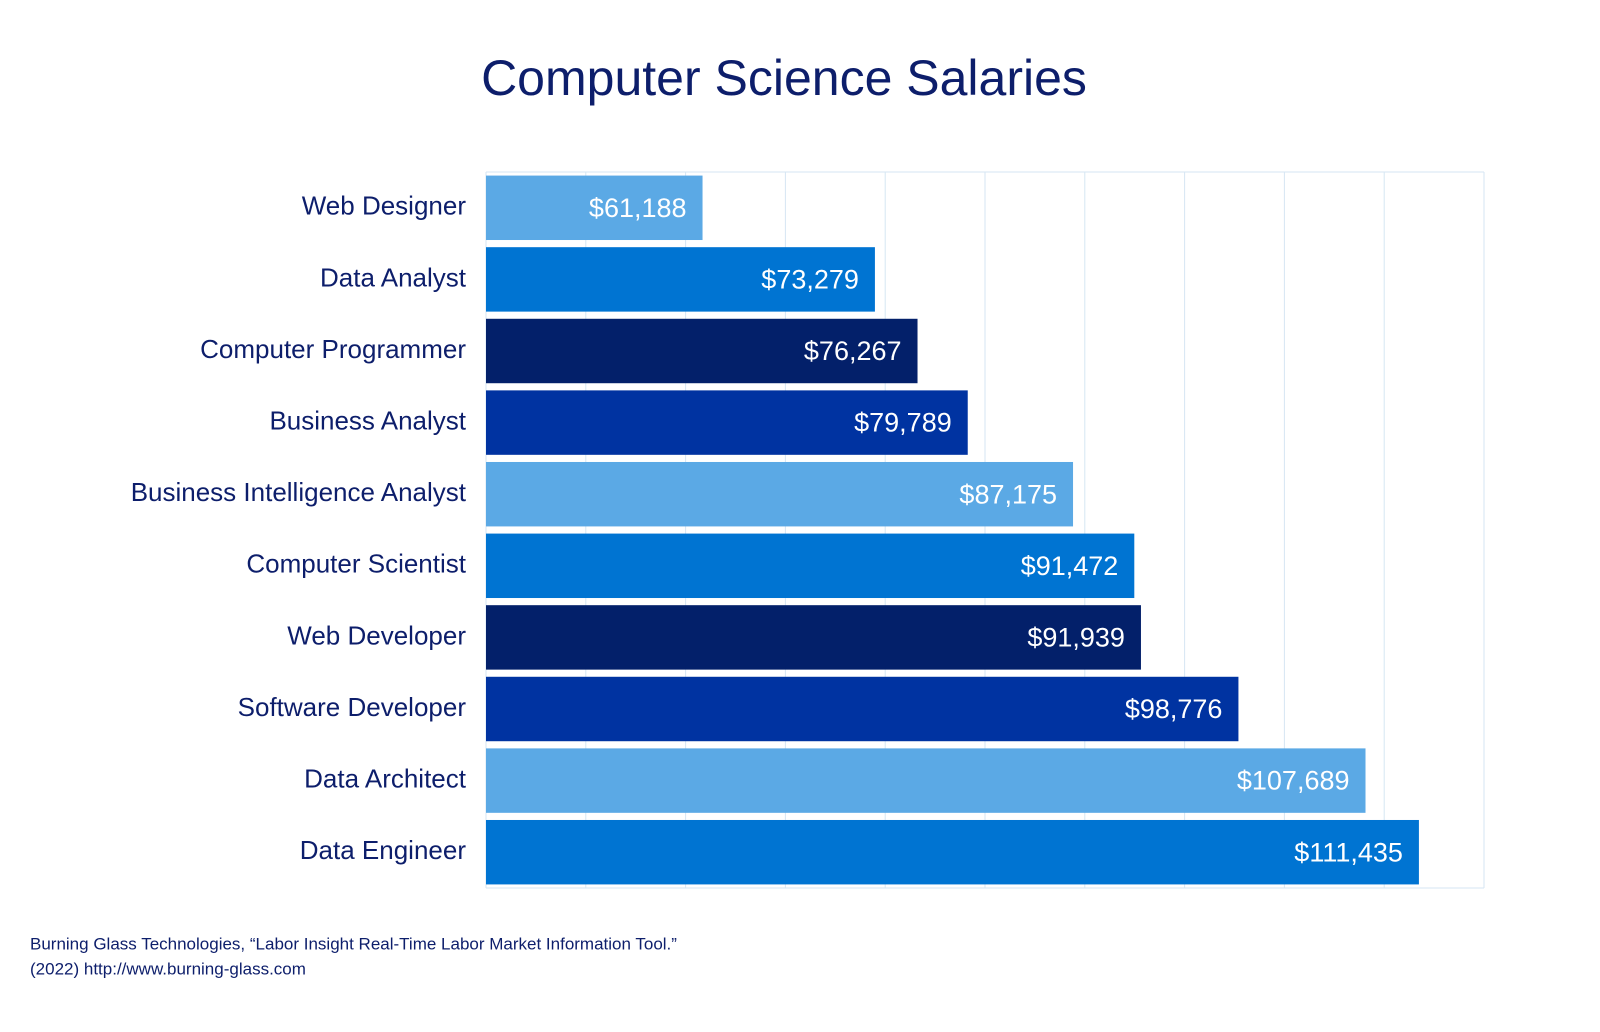 This screenshot has width=1600, height=1032. What do you see at coordinates (903, 423) in the screenshot?
I see `value-label: $79,789` at bounding box center [903, 423].